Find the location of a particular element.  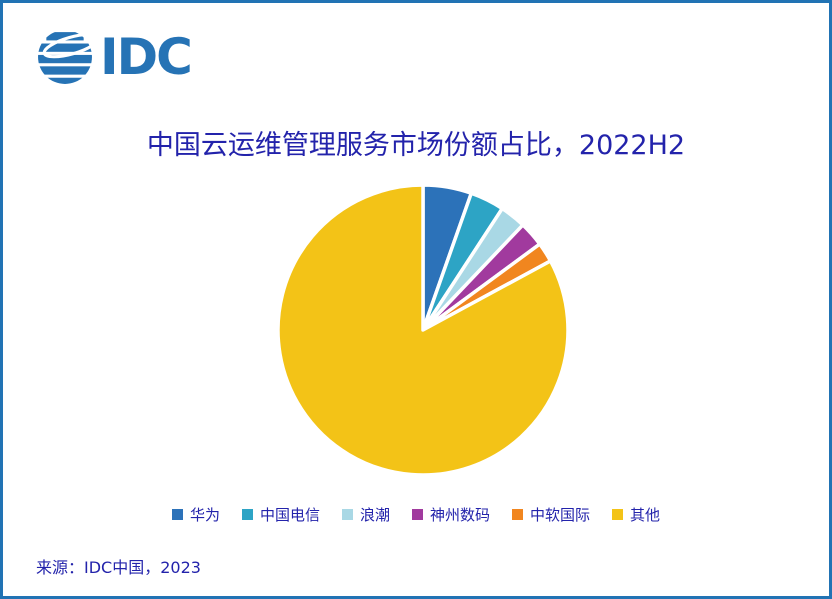

legend: 华为 中国电信 浪潮 神州数码 中软国际 其他 is located at coordinates (416, 514).